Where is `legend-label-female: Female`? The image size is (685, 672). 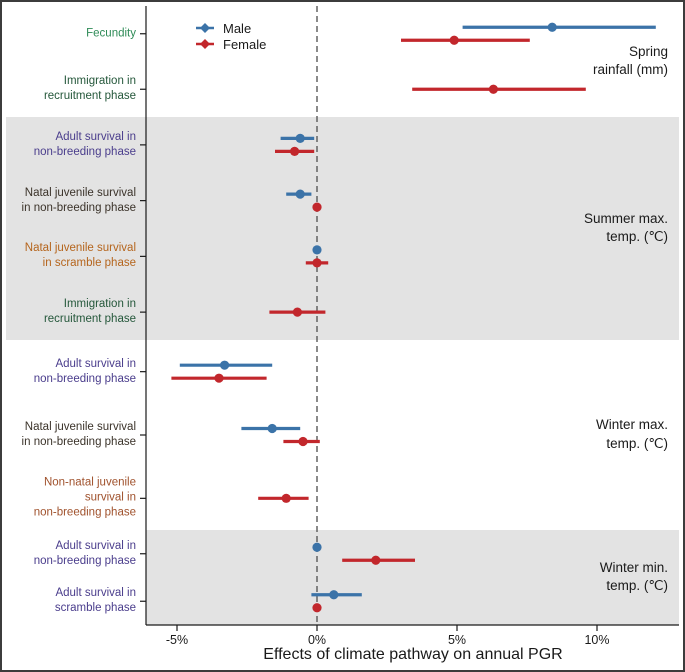 legend-label-female: Female is located at coordinates (245, 44).